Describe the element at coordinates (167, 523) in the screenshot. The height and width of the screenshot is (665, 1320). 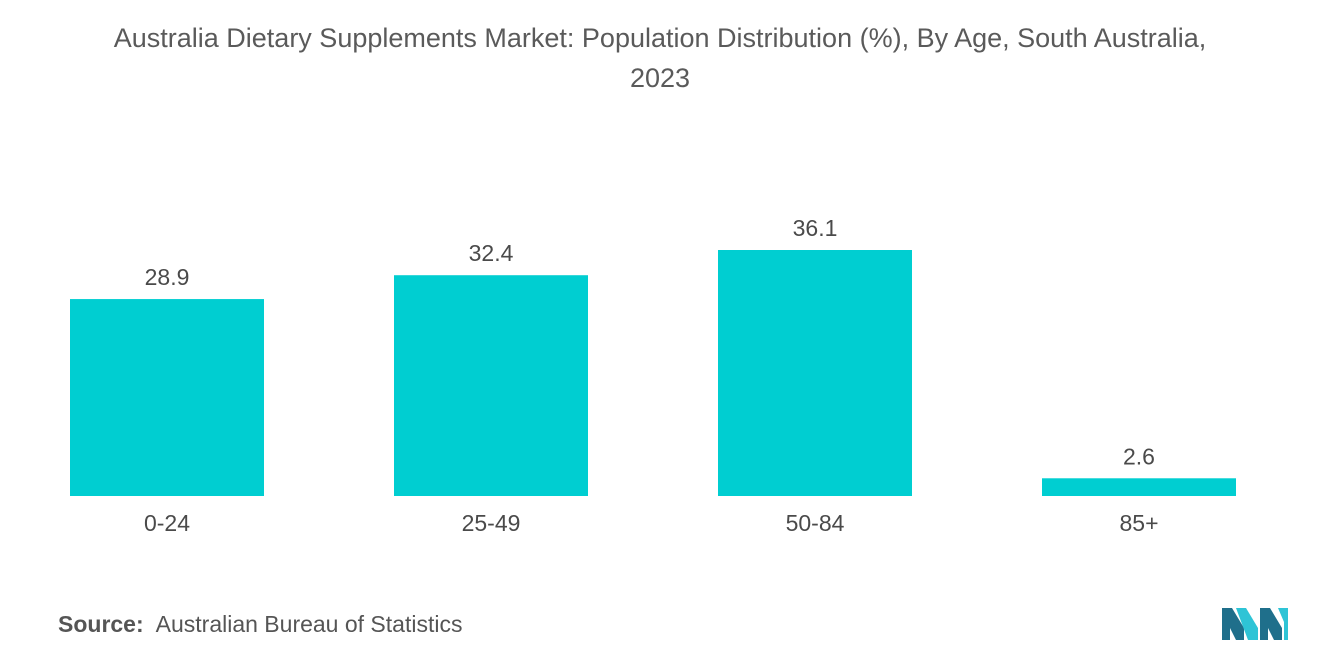
I see `x-tick-label: 0-24` at that location.